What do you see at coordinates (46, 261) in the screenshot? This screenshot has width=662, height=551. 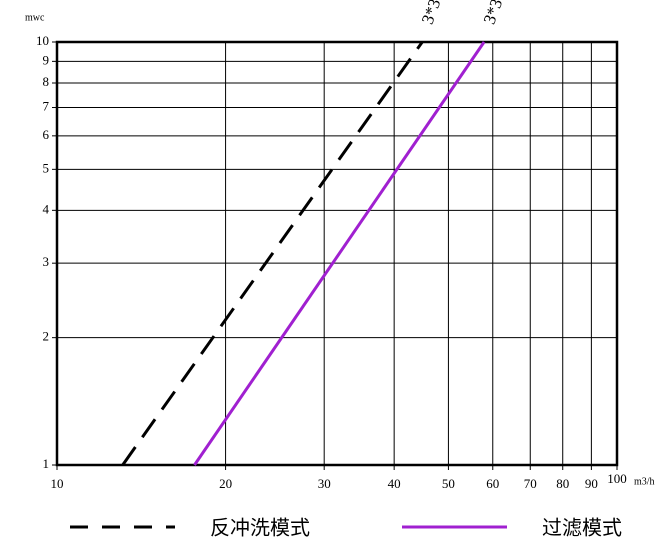 I see `y-tick-label: 3` at bounding box center [46, 261].